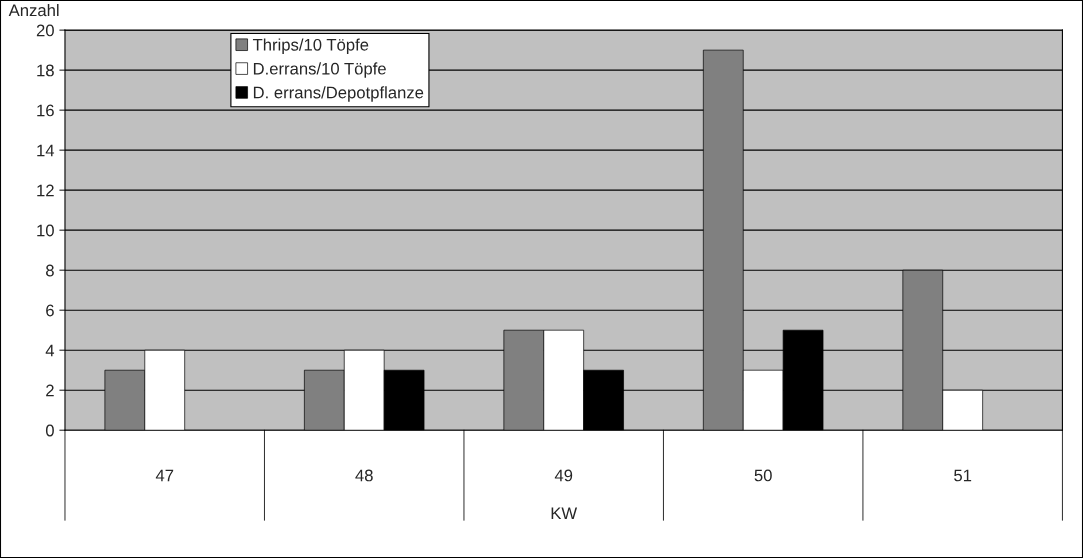  Describe the element at coordinates (564, 513) in the screenshot. I see `x-axis-title: KW` at that location.